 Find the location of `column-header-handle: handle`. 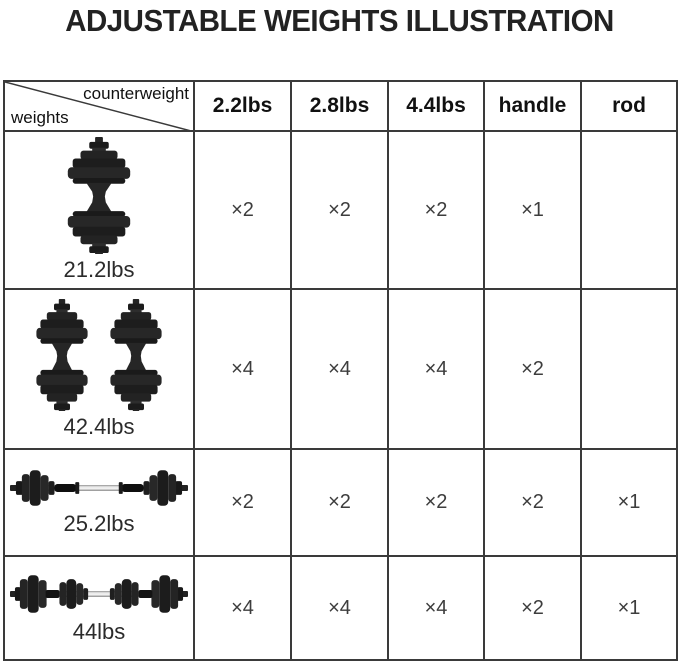

column-header-handle: handle is located at coordinates (533, 107).